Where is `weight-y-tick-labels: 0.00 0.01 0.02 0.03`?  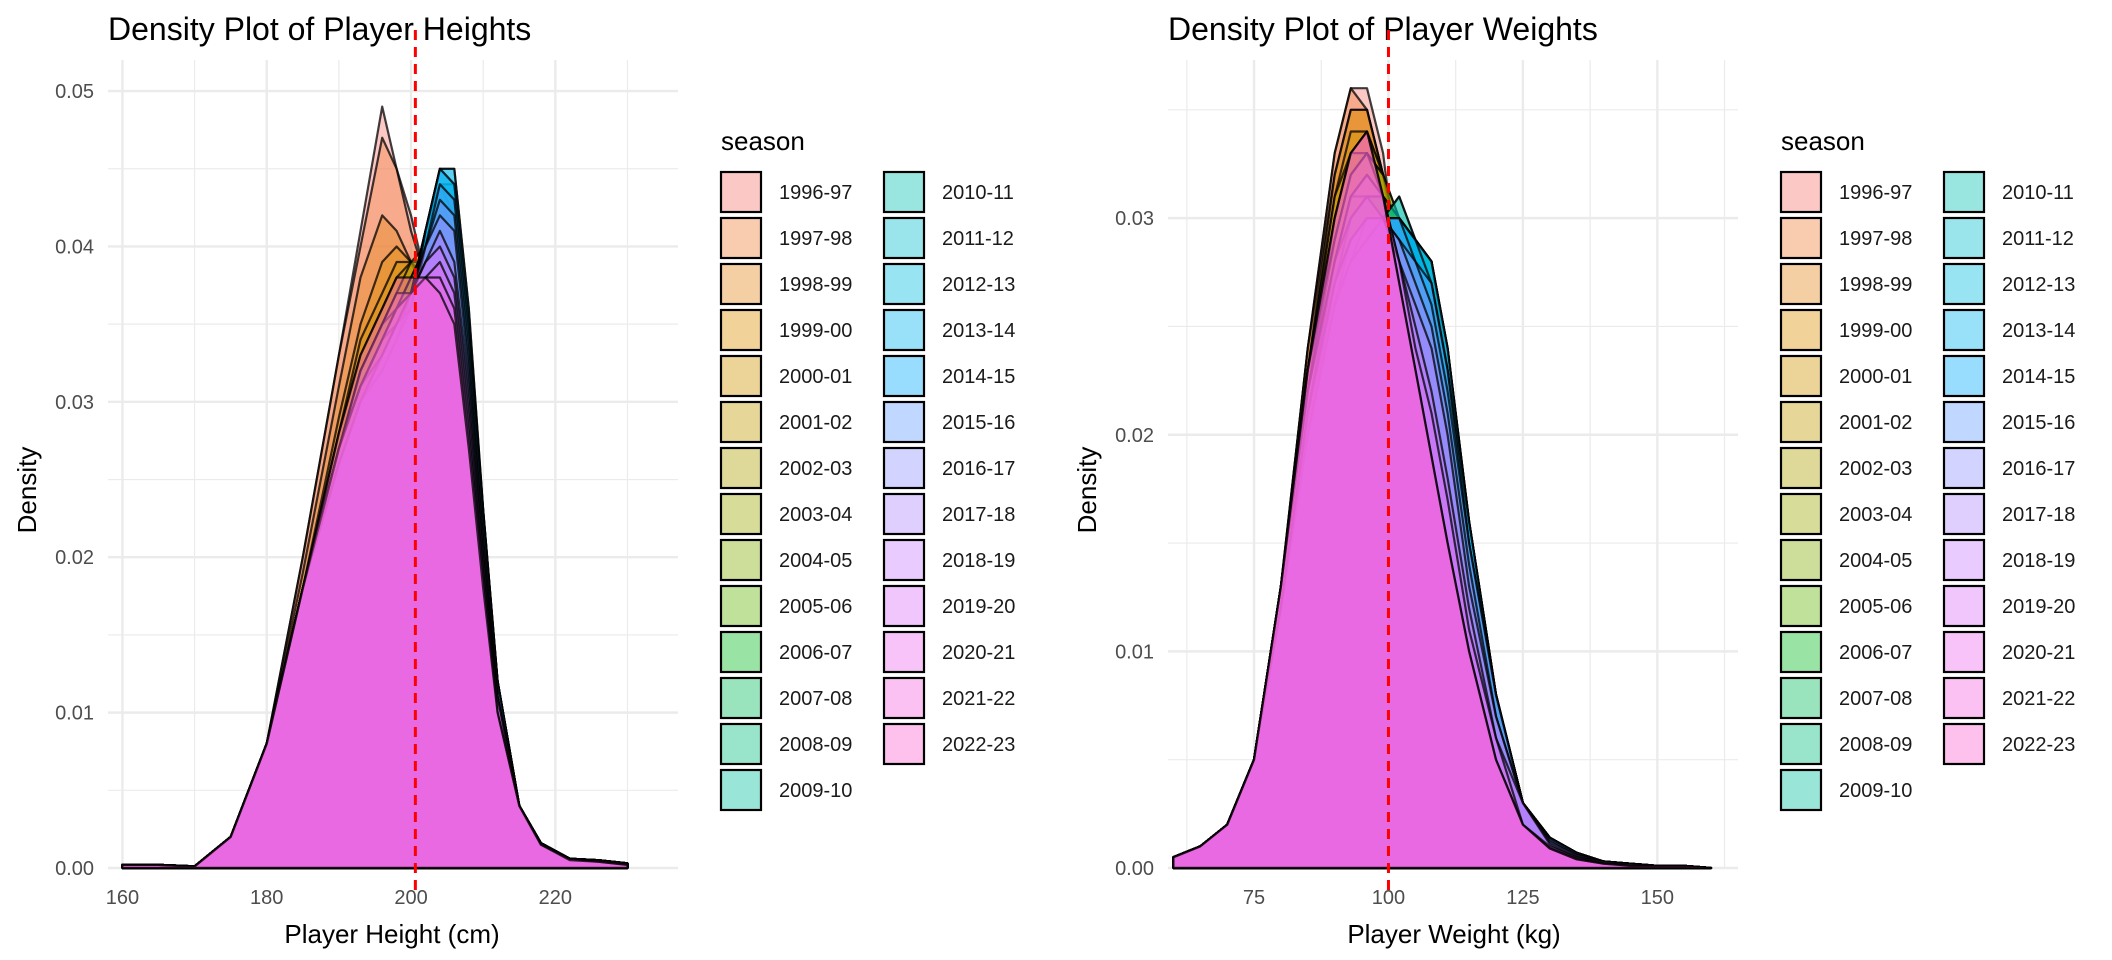
weight-y-tick-labels: 0.00 0.01 0.02 0.03 is located at coordinates (1134, 544).